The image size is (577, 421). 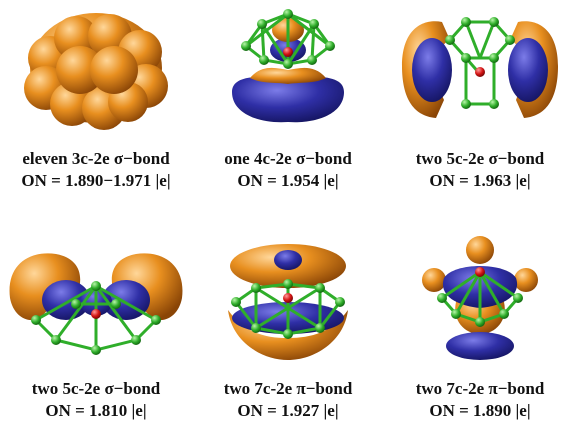 What do you see at coordinates (288, 180) in the screenshot?
I see `occupation-number: ON = 1.954 |e|` at bounding box center [288, 180].